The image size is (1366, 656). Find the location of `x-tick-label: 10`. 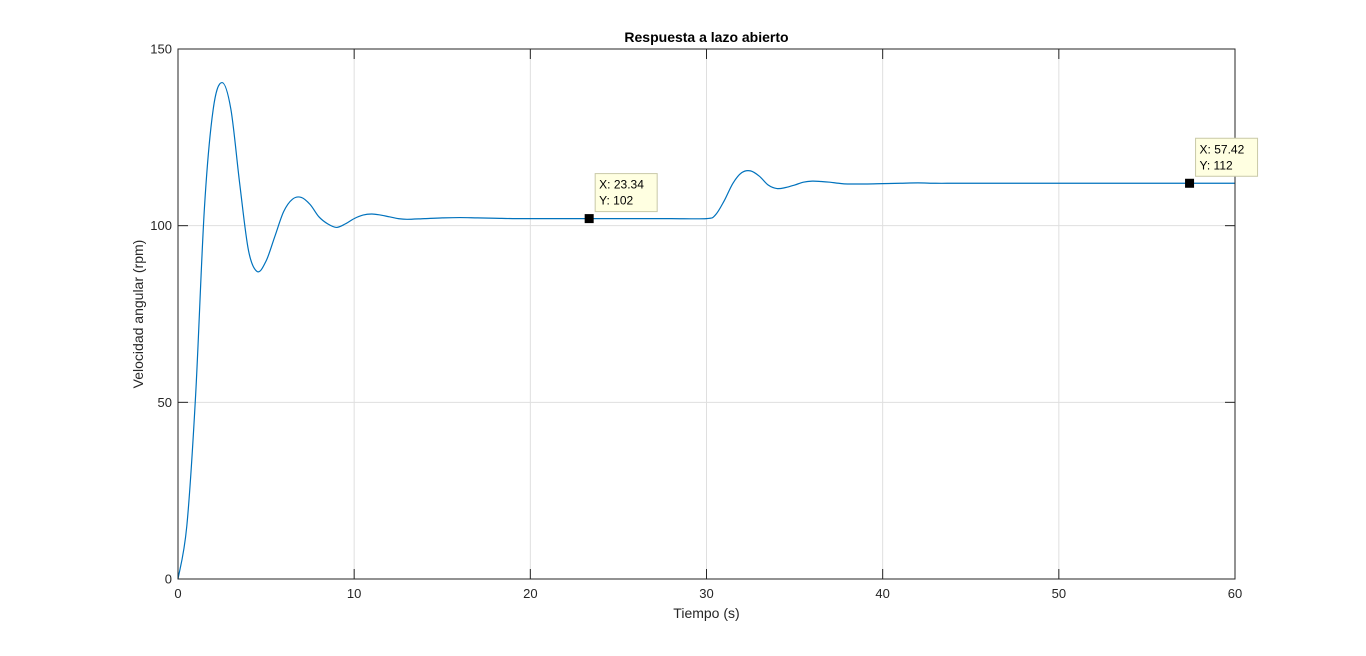

x-tick-label: 10 is located at coordinates (354, 593).